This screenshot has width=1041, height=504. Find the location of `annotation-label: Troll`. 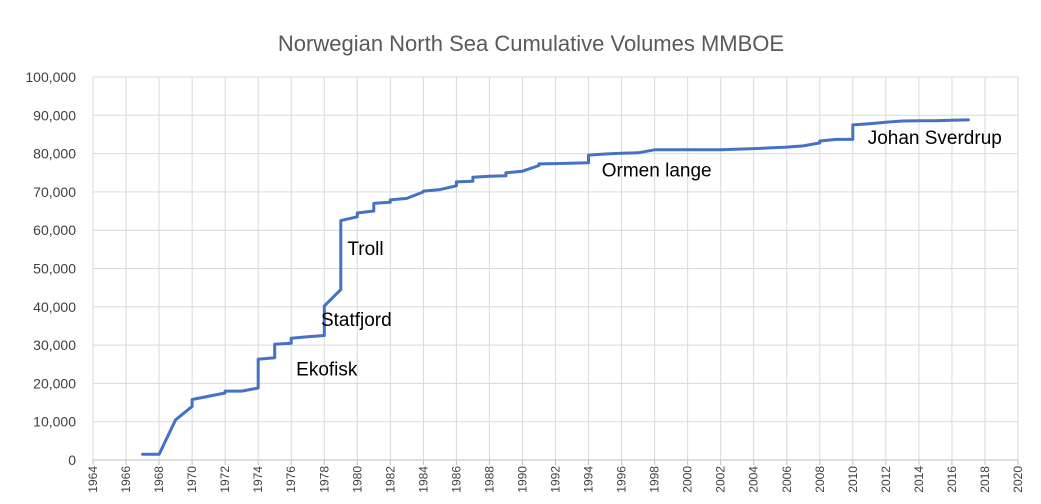

annotation-label: Troll is located at coordinates (365, 249).